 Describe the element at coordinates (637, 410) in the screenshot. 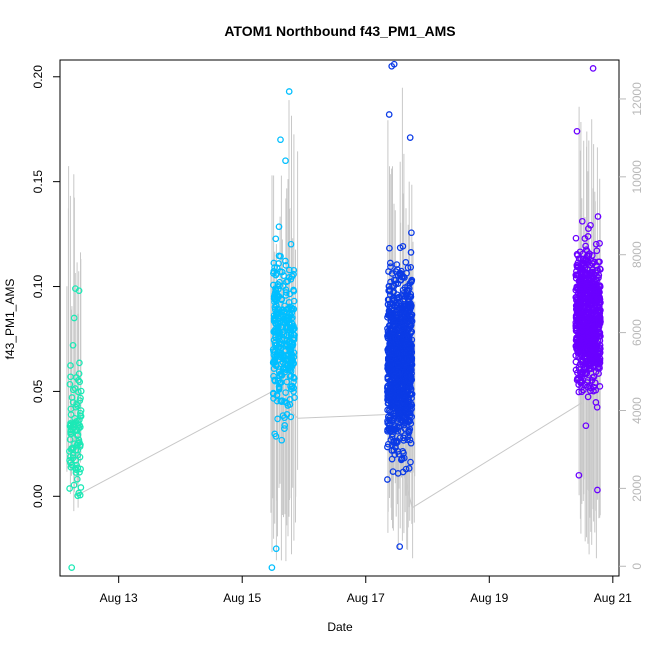

I see `y2-tick-label: 4000` at that location.